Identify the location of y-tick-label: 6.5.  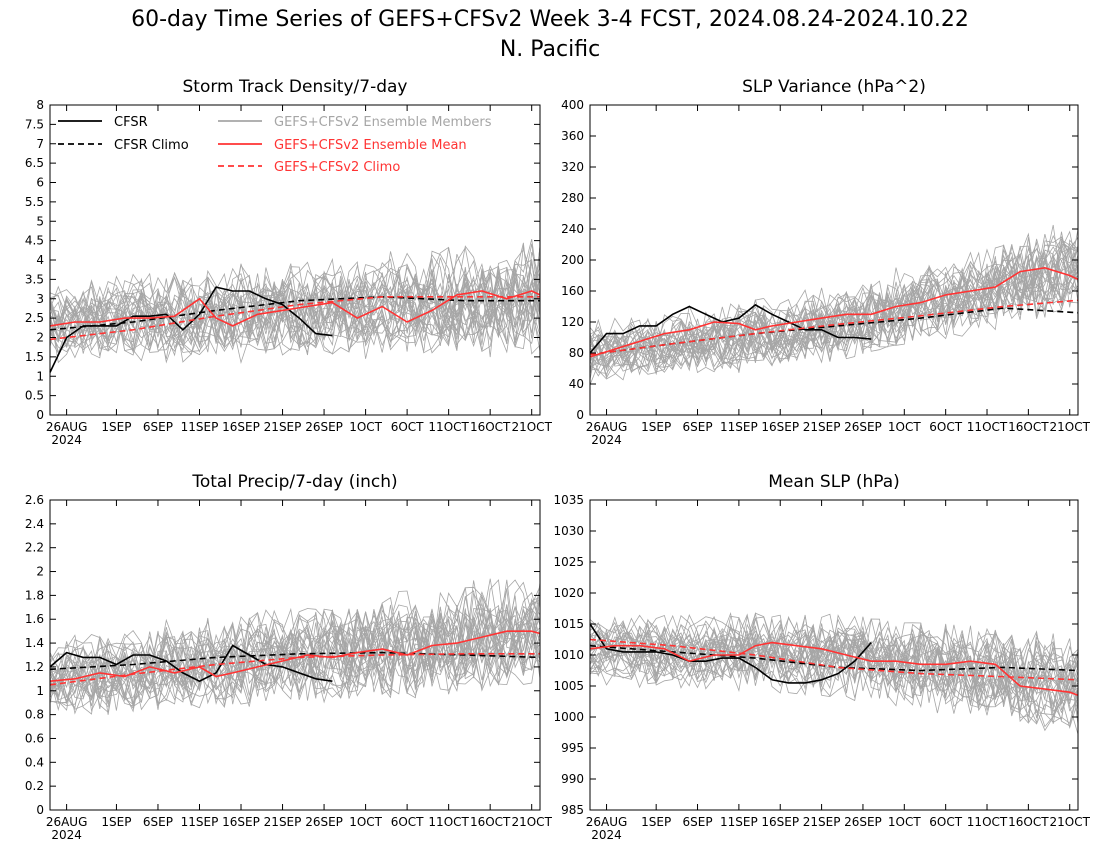
(34, 163).